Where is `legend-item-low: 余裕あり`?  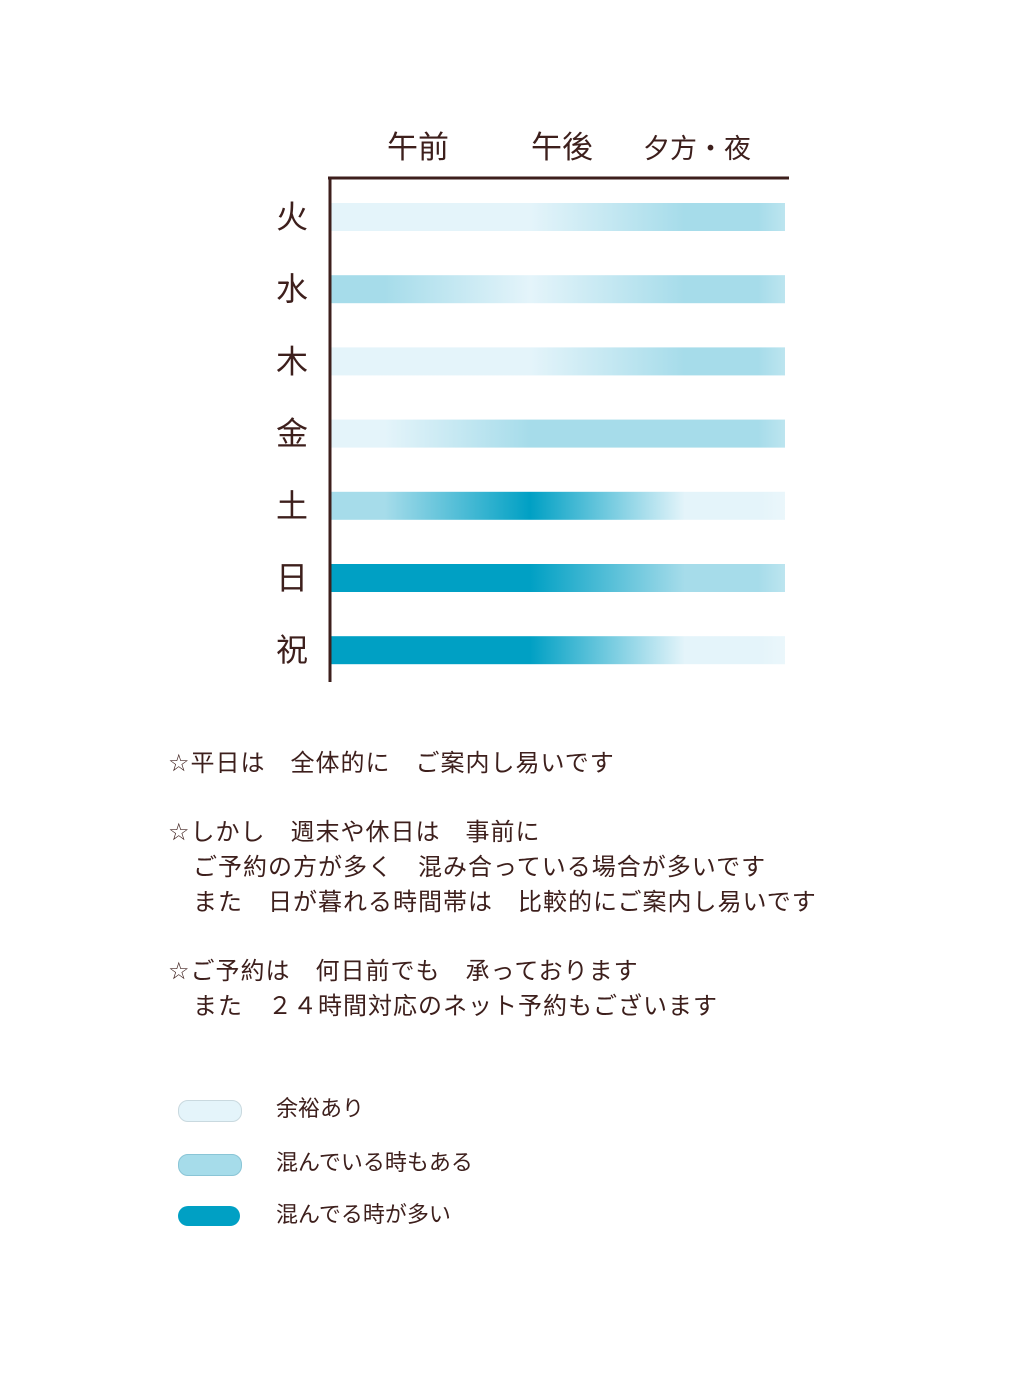
legend-item-low: 余裕あり is located at coordinates (378, 1111).